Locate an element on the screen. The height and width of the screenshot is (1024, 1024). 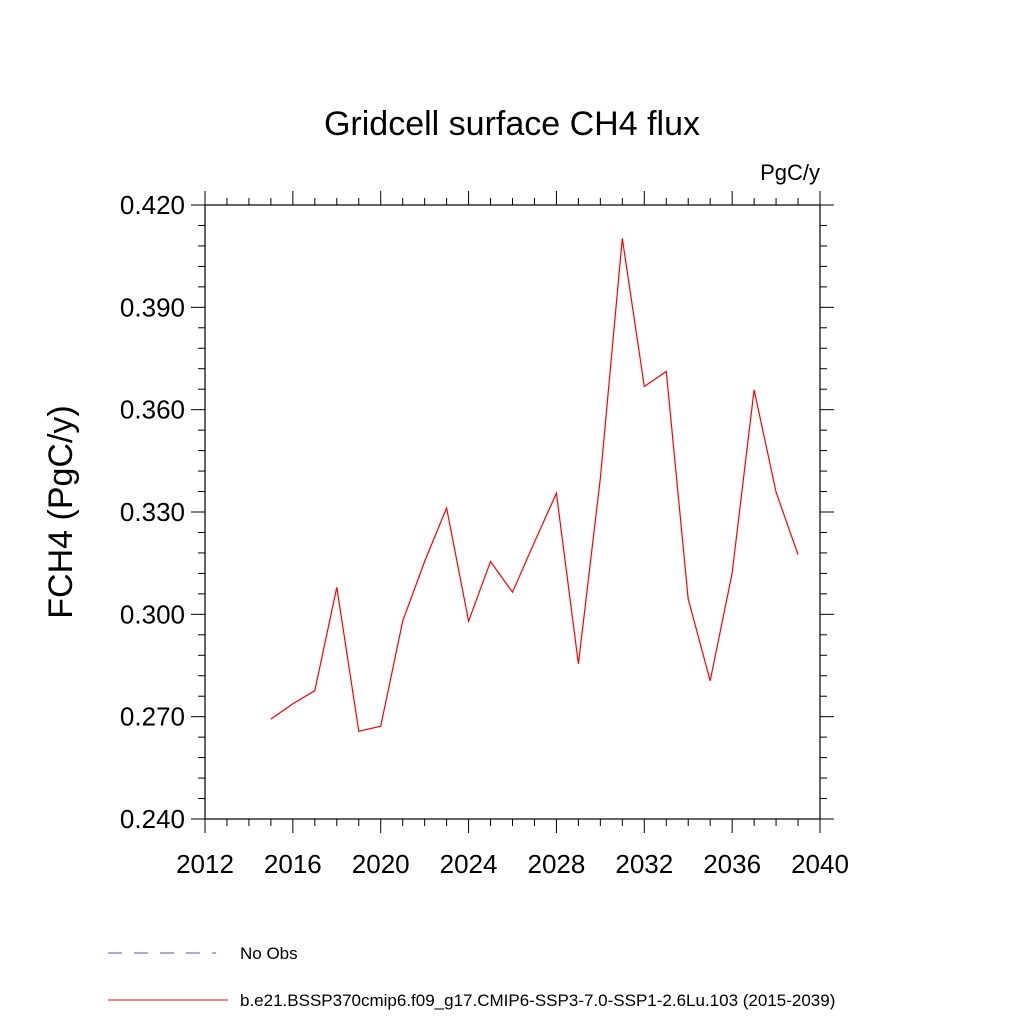
x-tick-label: 2036 is located at coordinates (732, 864).